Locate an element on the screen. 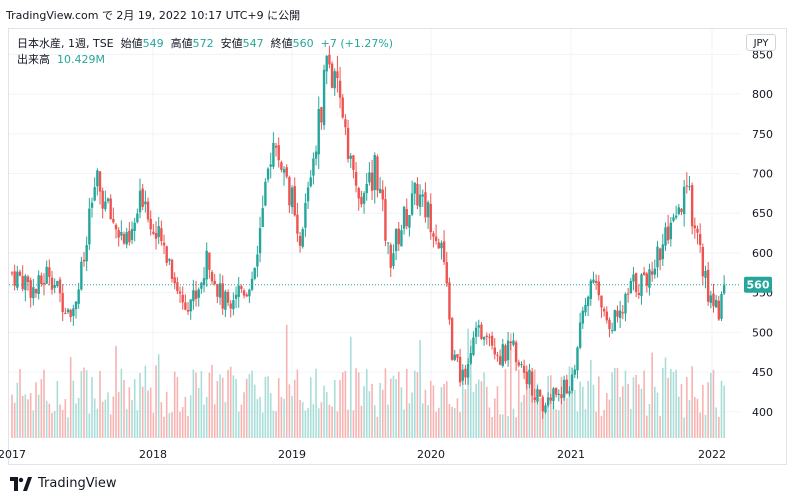 The height and width of the screenshot is (503, 794). y-tick-label: 850 is located at coordinates (762, 54).